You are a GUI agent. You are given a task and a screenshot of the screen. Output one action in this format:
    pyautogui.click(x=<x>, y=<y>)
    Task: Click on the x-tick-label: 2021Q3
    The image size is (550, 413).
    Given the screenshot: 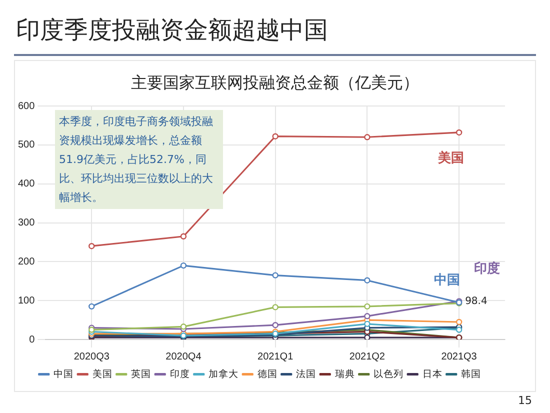 What is the action you would take?
    pyautogui.click(x=459, y=356)
    